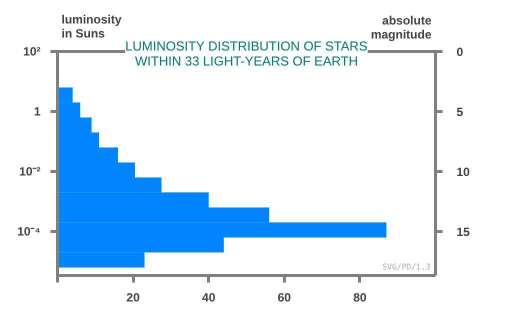  What do you see at coordinates (133, 297) in the screenshot?
I see `x-tick-label: 20` at bounding box center [133, 297].